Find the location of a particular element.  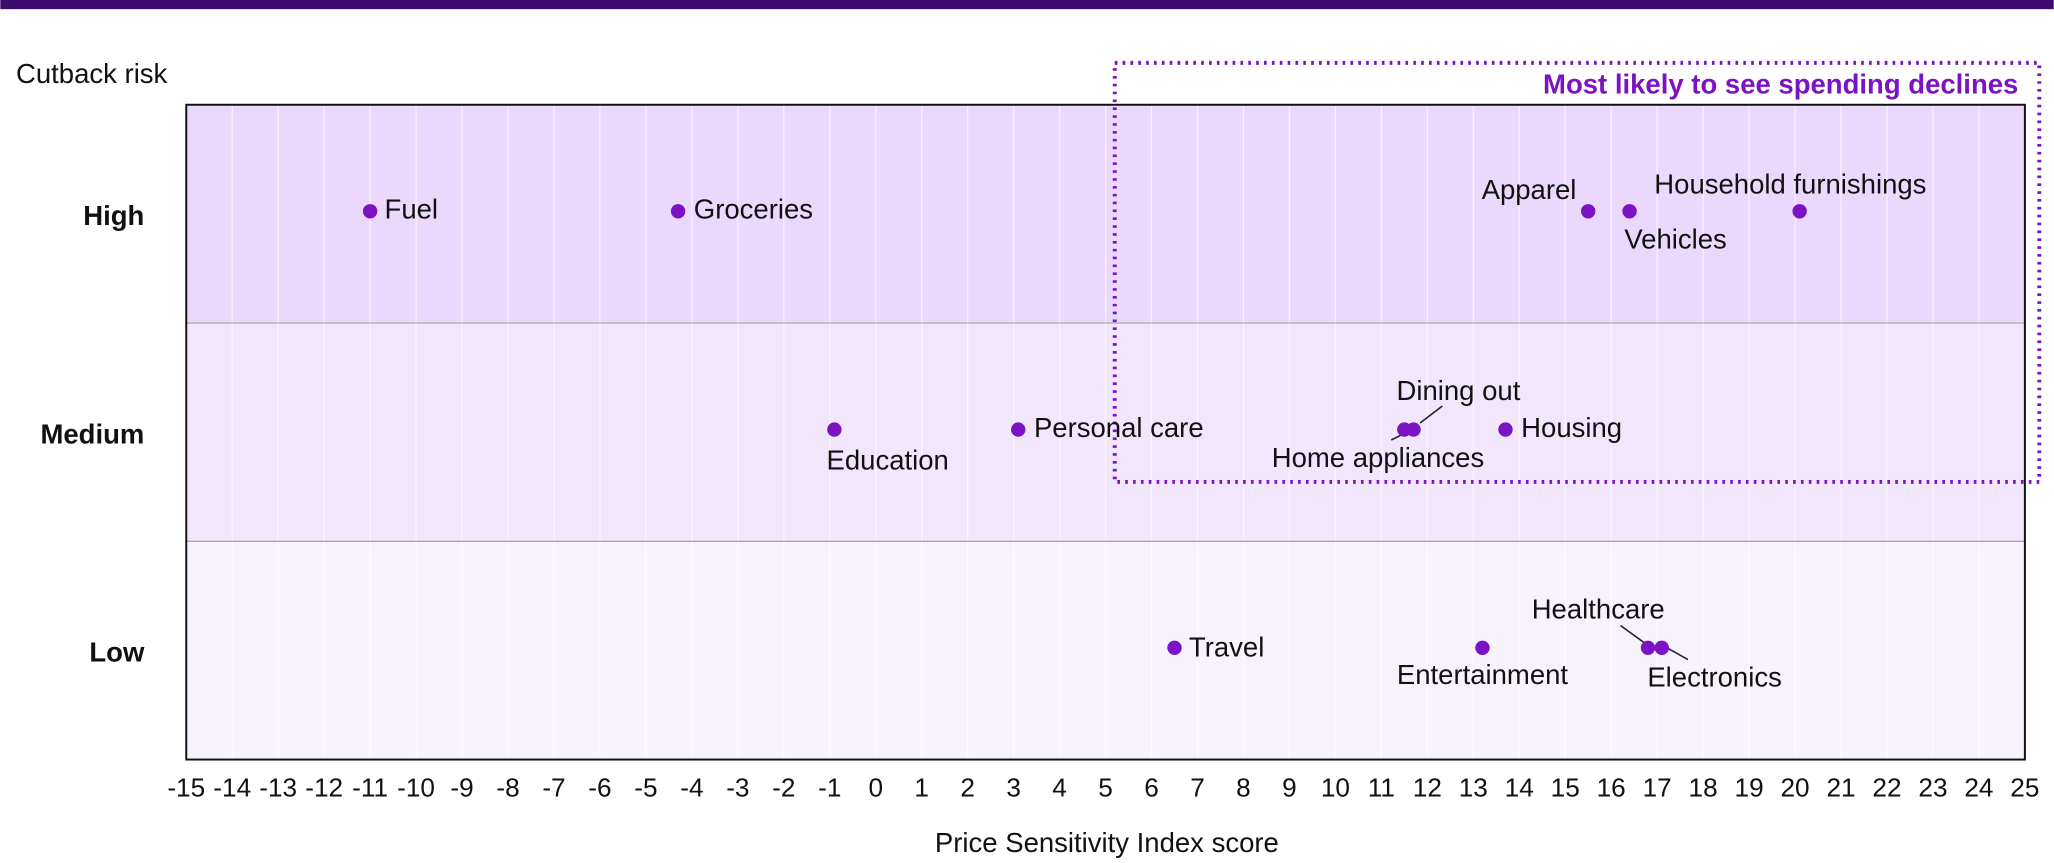

y-category-label: Low is located at coordinates (117, 652).